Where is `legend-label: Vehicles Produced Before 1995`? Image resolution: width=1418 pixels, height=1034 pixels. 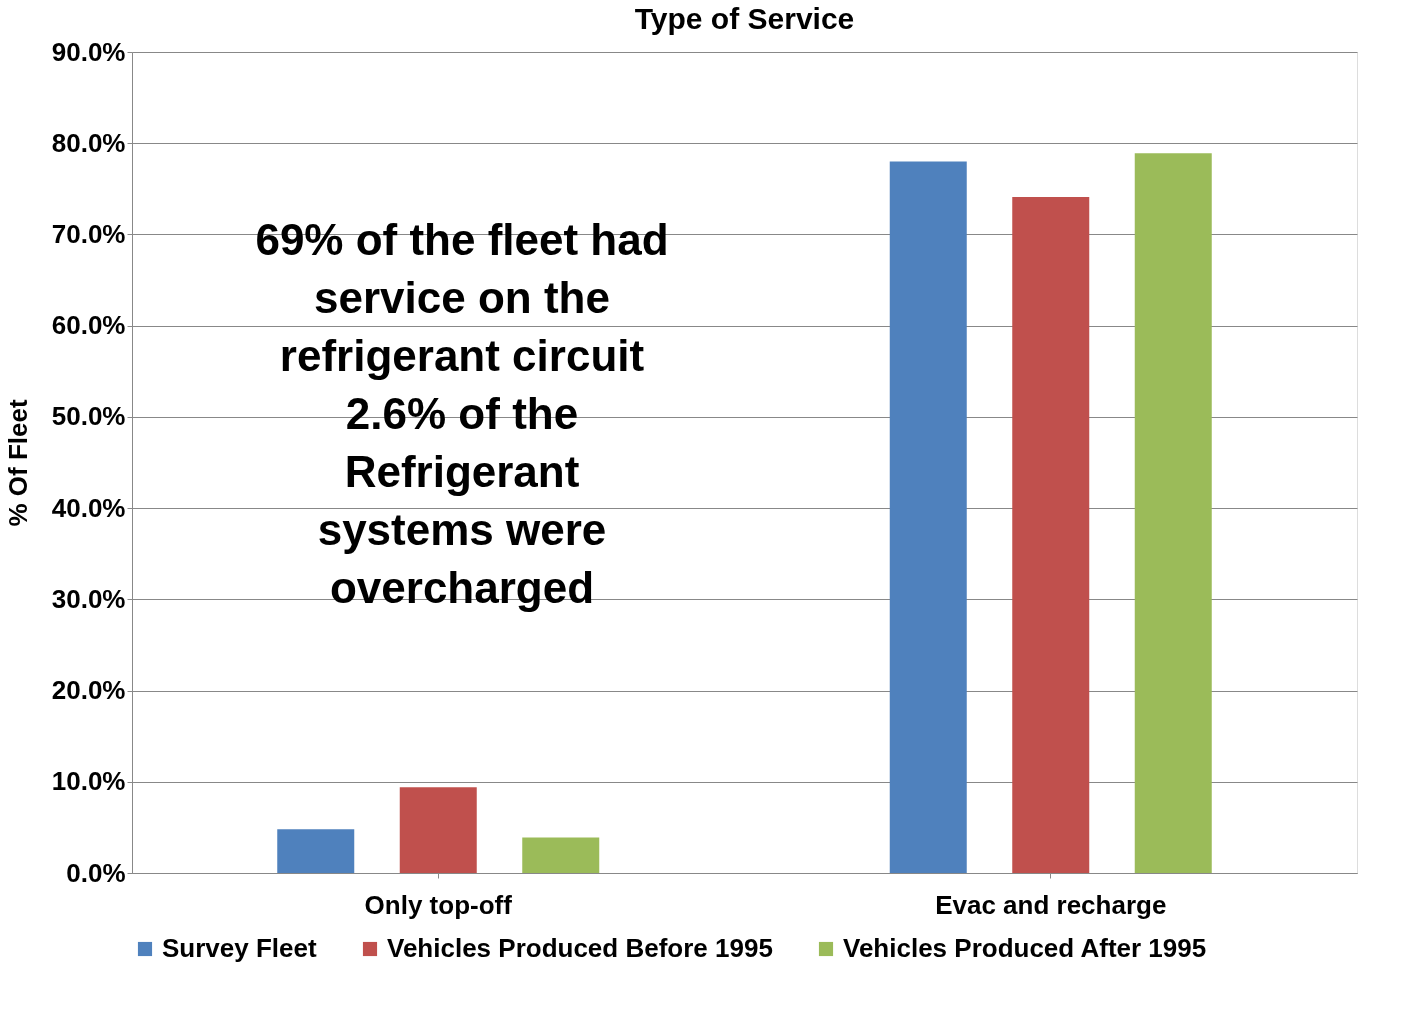
legend-label: Vehicles Produced Before 1995 is located at coordinates (580, 948).